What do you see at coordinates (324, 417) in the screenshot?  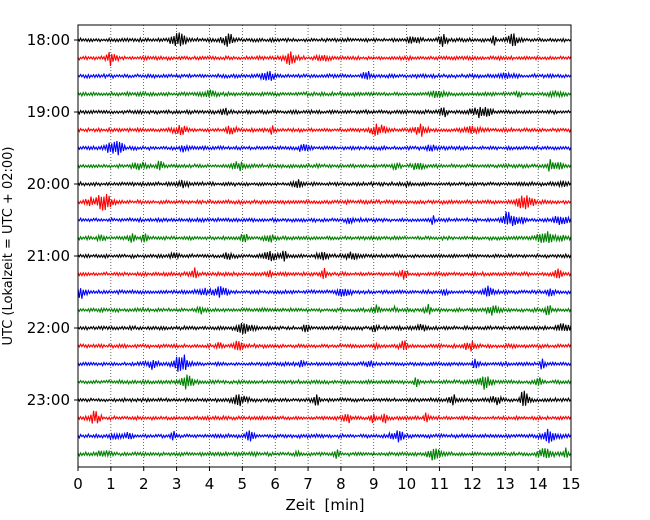 I see `trace-23:15` at bounding box center [324, 417].